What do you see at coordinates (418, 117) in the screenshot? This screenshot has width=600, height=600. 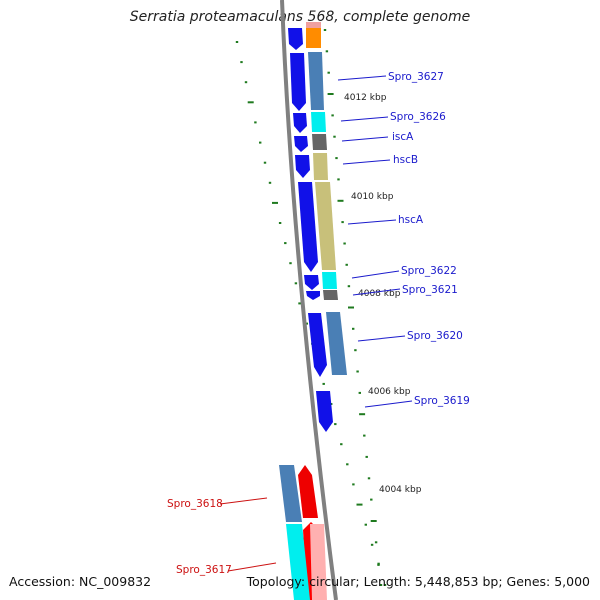 I see `gene-label-spro-3626: Spro_3626` at bounding box center [418, 117].